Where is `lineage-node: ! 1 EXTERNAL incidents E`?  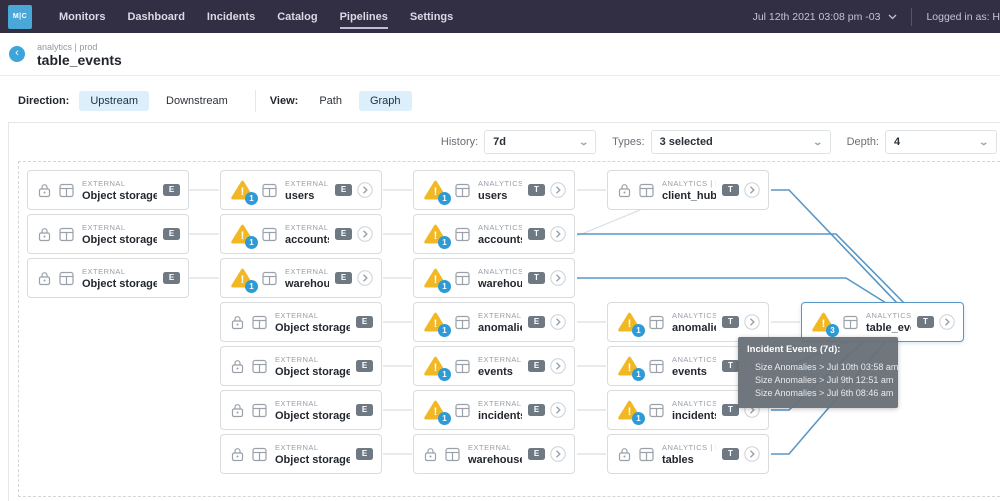 lineage-node: ! 1 EXTERNAL incidents E is located at coordinates (494, 410).